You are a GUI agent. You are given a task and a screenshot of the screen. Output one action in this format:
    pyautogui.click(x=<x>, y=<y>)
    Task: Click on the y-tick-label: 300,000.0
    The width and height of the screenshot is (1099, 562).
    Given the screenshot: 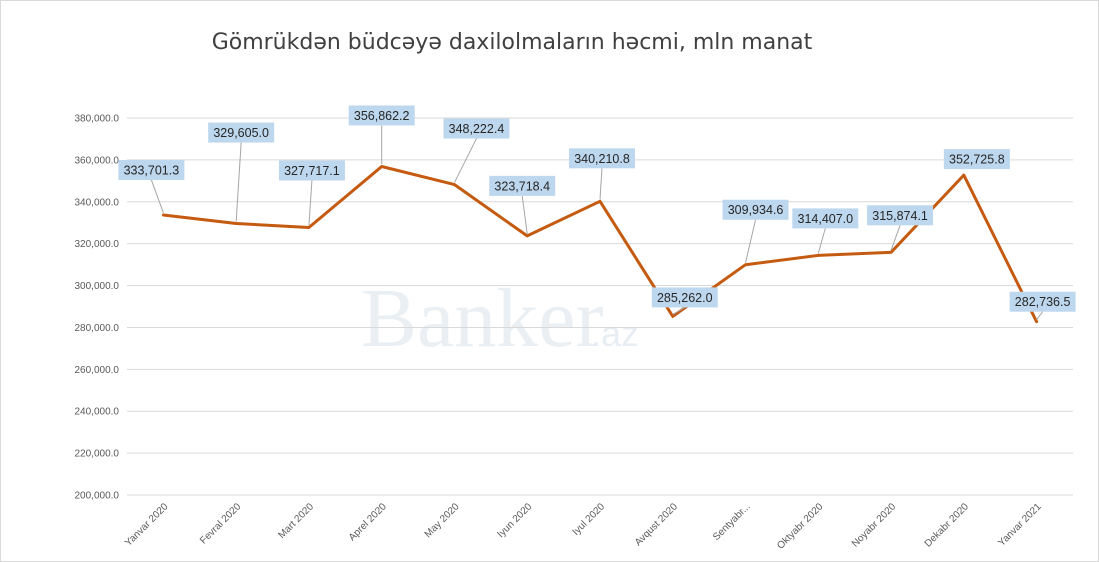 What is the action you would take?
    pyautogui.click(x=97, y=286)
    